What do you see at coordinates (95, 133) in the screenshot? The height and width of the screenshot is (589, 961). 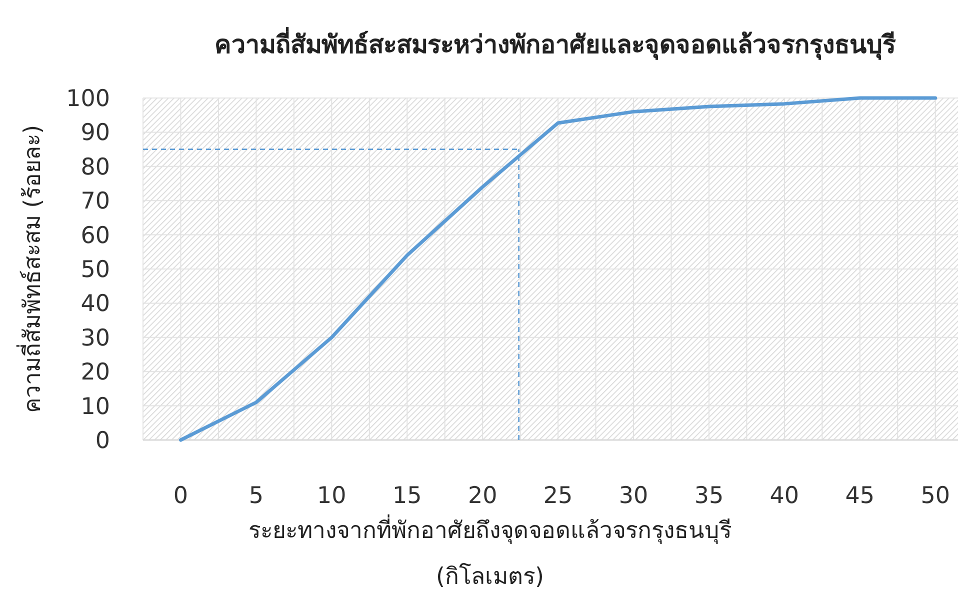 I see `y-tick-label: 90` at bounding box center [95, 133].